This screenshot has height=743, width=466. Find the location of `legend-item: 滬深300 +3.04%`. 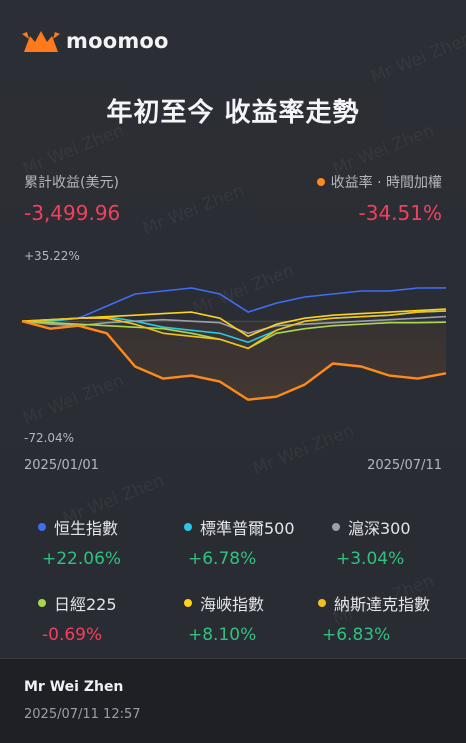

legend-item: 滬深300 +3.04% is located at coordinates (399, 542).